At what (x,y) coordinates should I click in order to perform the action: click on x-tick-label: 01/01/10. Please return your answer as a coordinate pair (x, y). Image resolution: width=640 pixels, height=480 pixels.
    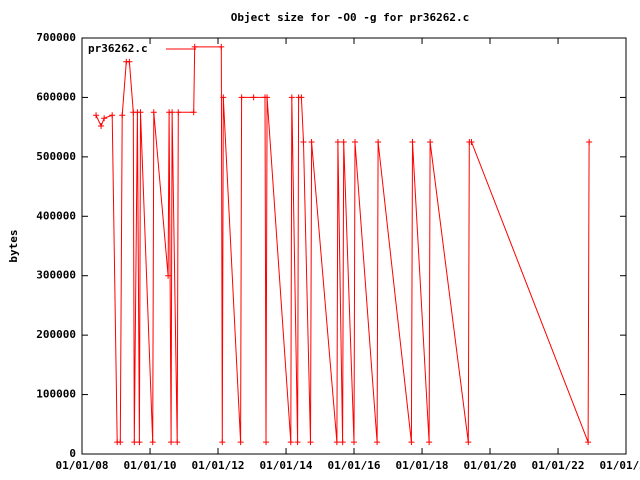
    Looking at the image, I should click on (150, 465).